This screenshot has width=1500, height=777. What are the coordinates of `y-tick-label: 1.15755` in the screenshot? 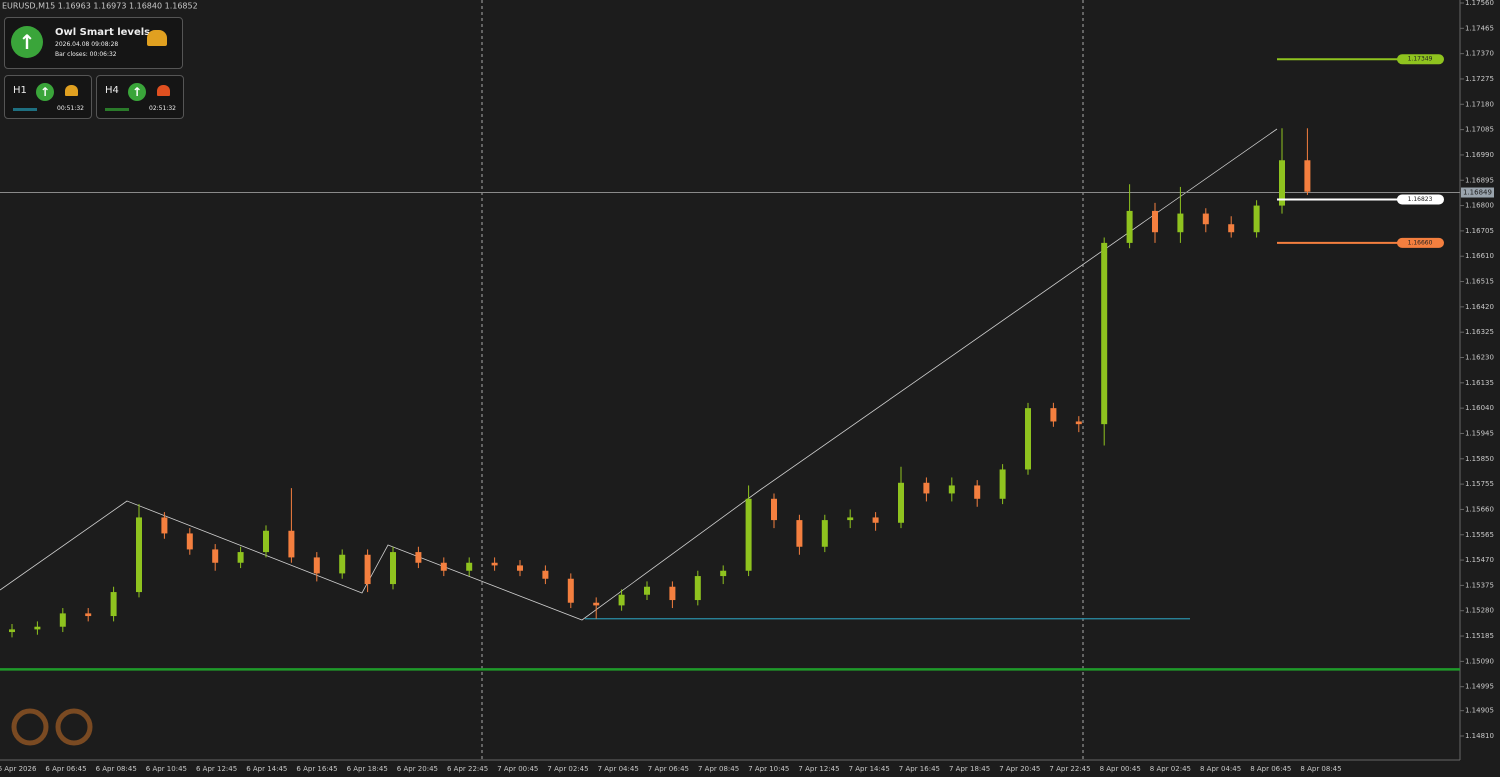 It's located at (1479, 484).